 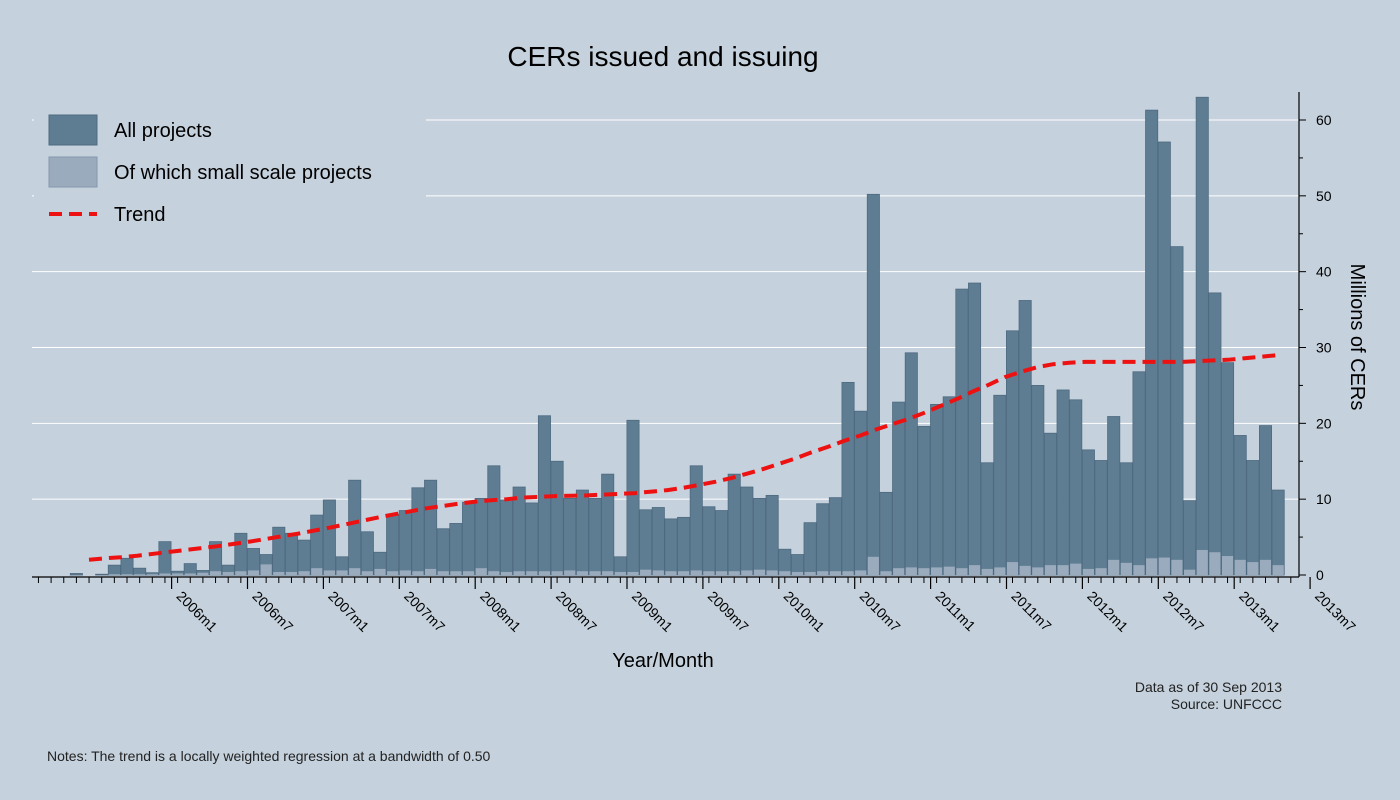 What do you see at coordinates (424, 611) in the screenshot?
I see `x-tick-label: 2007m7` at bounding box center [424, 611].